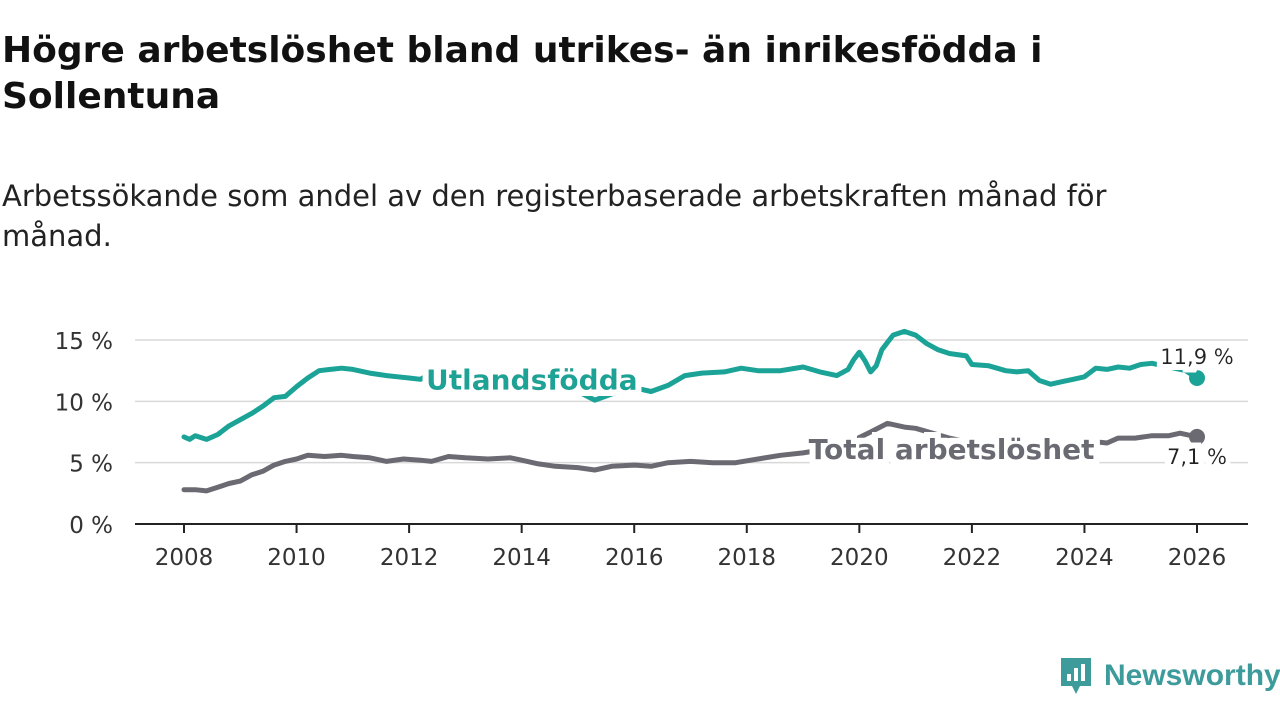 This screenshot has width=1280, height=720. I want to click on y-tick-label: 0 %, so click(91, 526).